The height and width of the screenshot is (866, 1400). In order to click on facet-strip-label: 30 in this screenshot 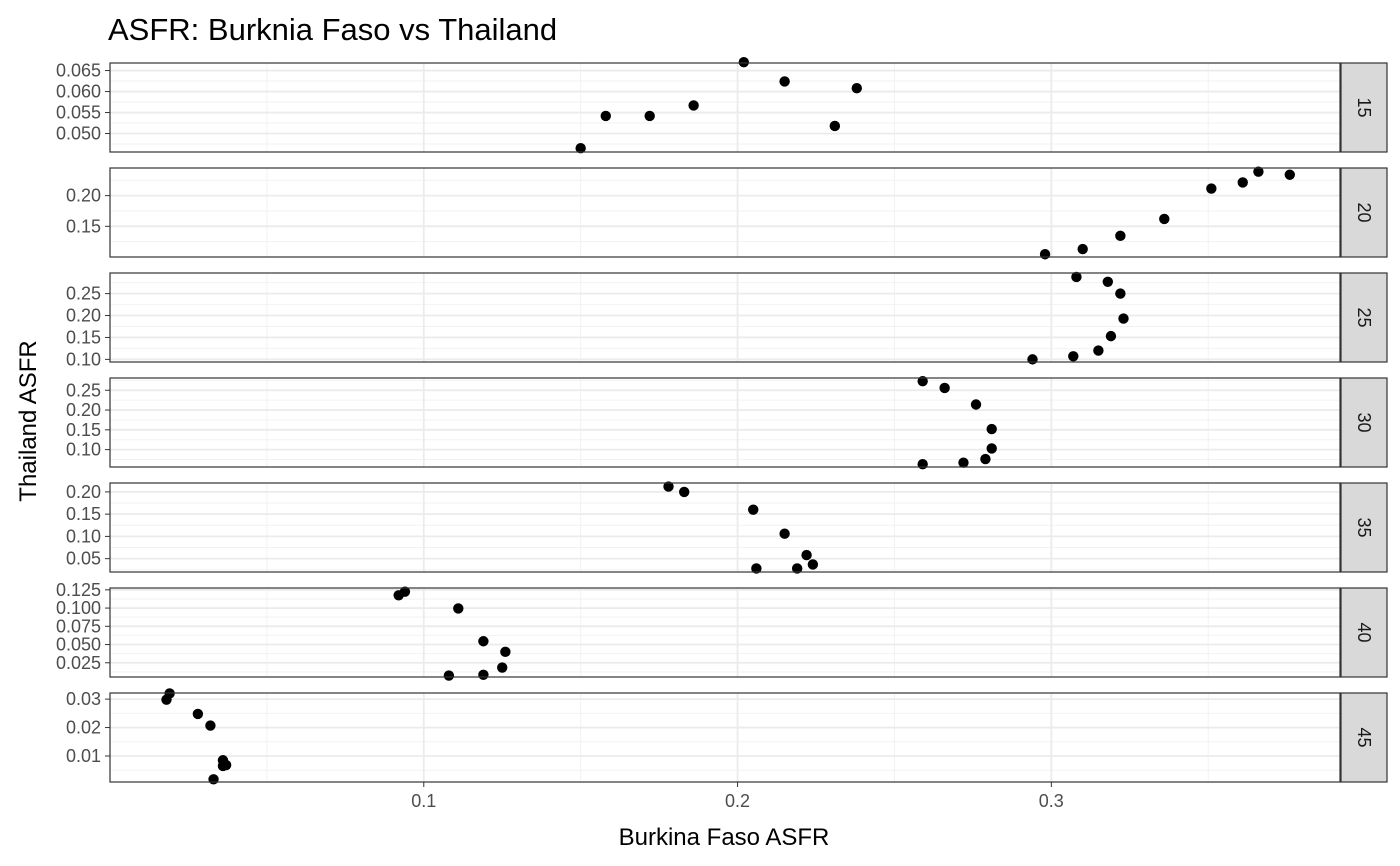, I will do `click(1364, 422)`.